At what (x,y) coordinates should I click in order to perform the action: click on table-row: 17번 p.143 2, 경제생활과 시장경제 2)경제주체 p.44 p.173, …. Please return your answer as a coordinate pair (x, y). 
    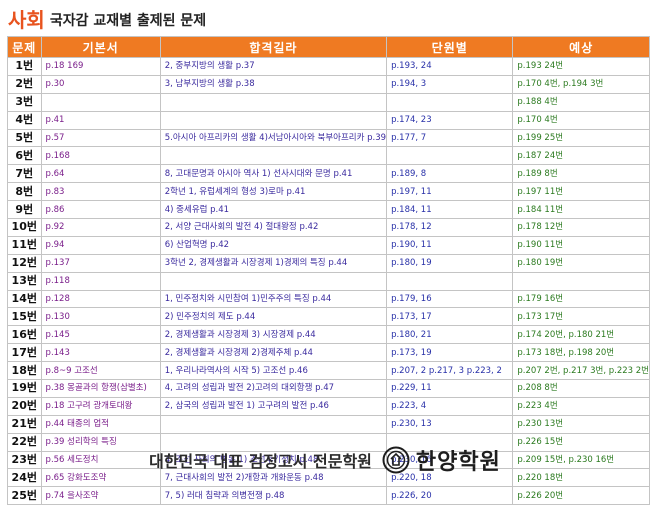
    Looking at the image, I should click on (328, 353).